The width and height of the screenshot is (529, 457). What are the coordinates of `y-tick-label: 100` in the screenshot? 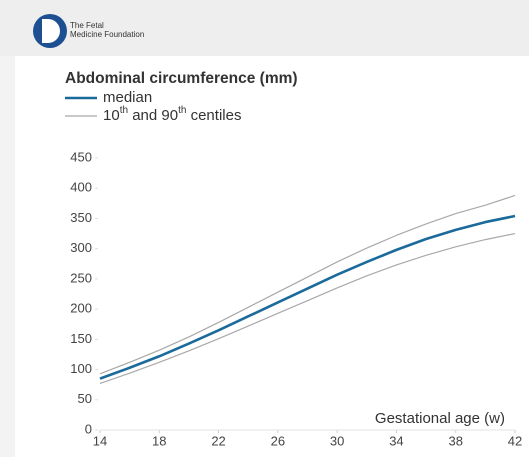 It's located at (81, 368).